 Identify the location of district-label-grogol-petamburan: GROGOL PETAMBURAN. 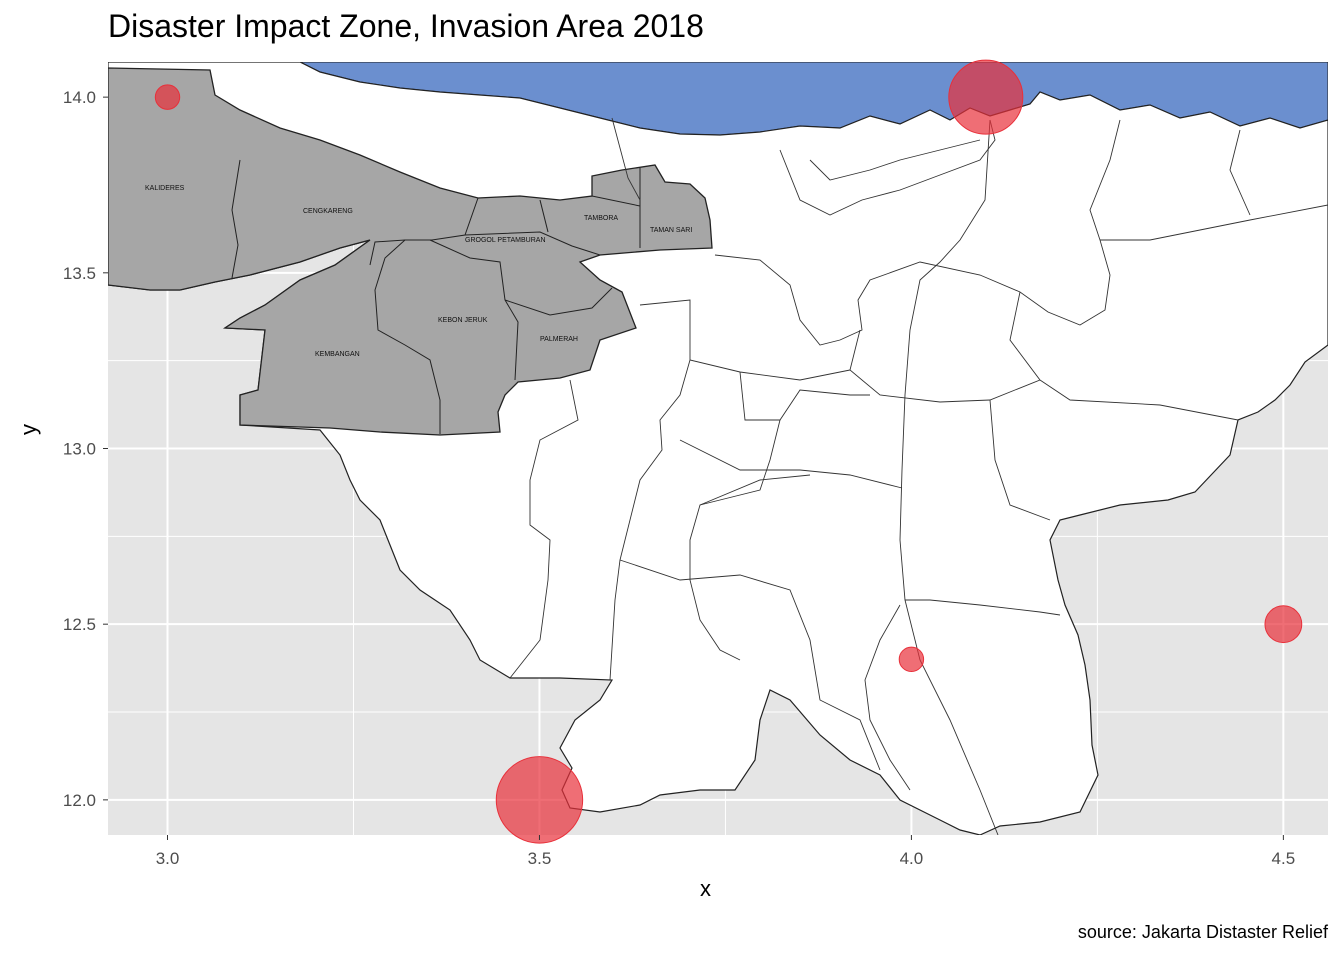
(505, 240).